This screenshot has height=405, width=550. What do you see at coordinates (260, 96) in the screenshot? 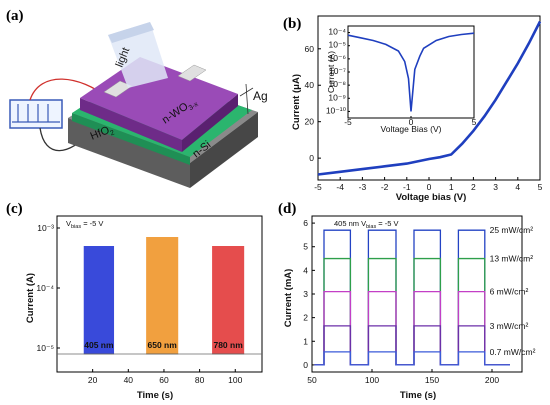
I see `ag-label: Ag` at bounding box center [260, 96].